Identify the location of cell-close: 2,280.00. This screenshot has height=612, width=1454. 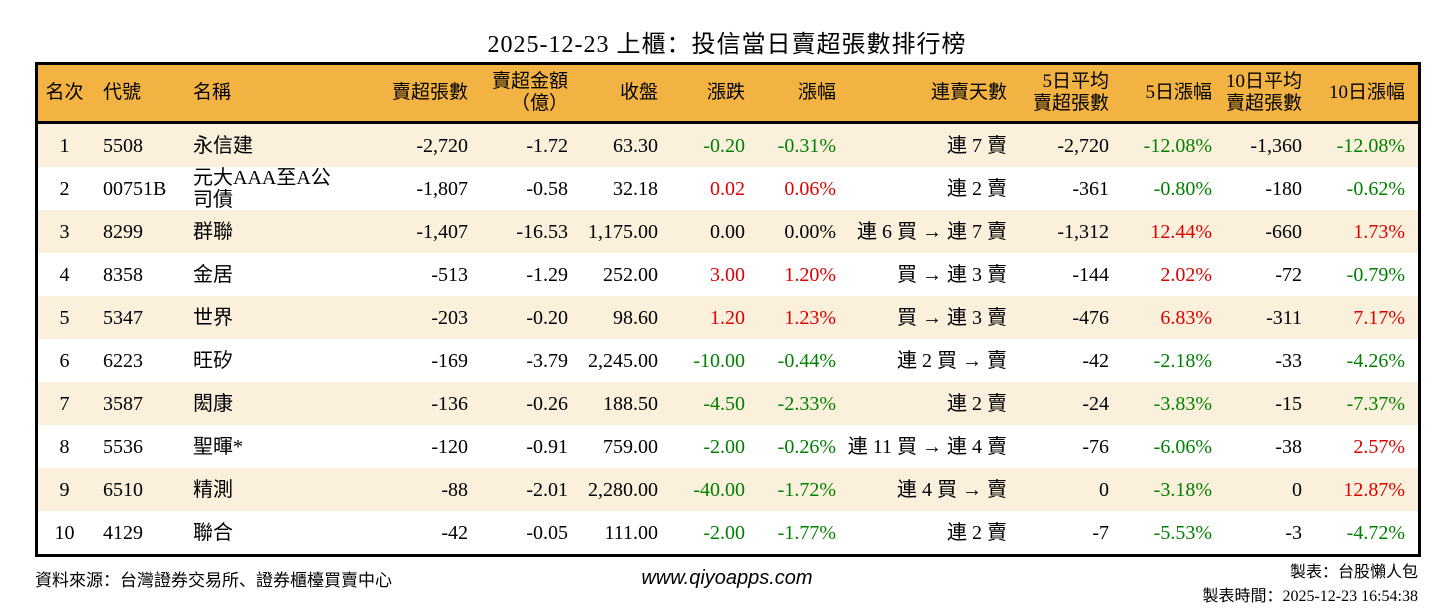
(623, 489).